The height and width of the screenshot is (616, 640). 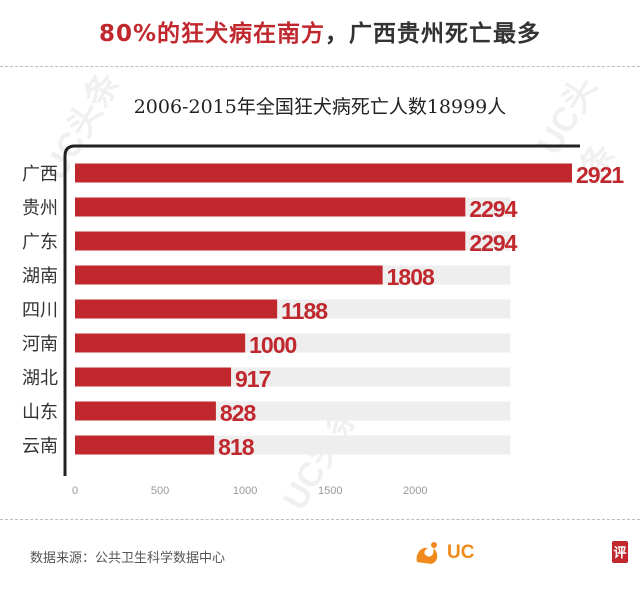 What do you see at coordinates (128, 558) in the screenshot?
I see `data-source: 数据来源：公共卫生科学数据中心` at bounding box center [128, 558].